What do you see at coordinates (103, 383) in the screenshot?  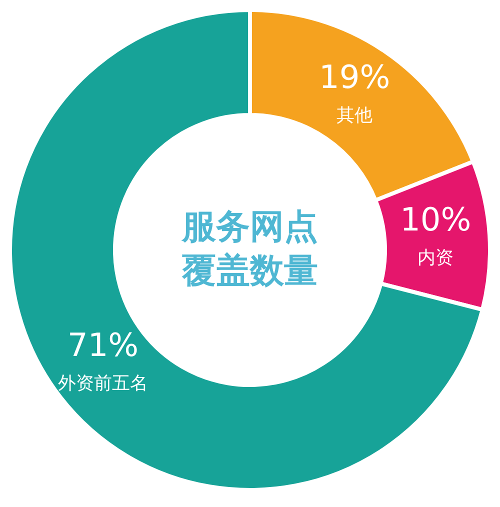 I see `slice-label: 外资前五名` at bounding box center [103, 383].